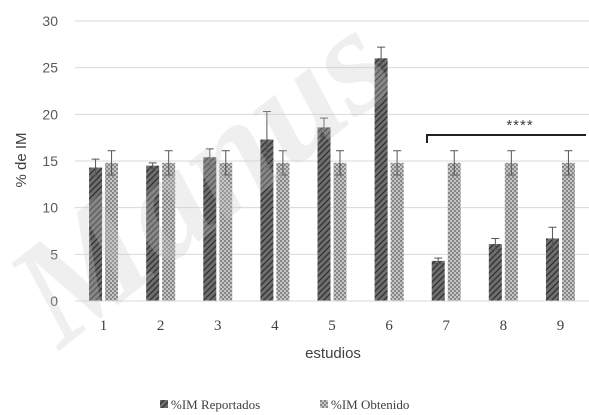 This screenshot has width=589, height=415. What do you see at coordinates (284, 404) in the screenshot?
I see `legend: %IM Reportados %IM Obtenido` at bounding box center [284, 404].